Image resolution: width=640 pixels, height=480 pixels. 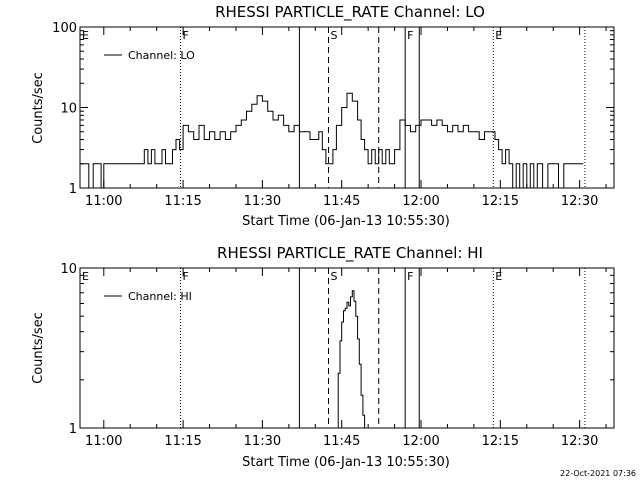 What do you see at coordinates (64, 28) in the screenshot?
I see `y-tick-label: 100` at bounding box center [64, 28].